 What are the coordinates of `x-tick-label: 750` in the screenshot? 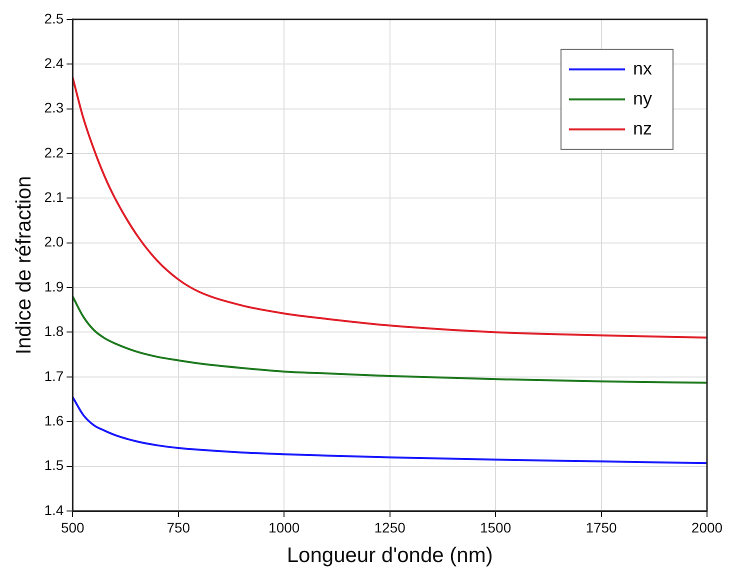 It's located at (178, 527).